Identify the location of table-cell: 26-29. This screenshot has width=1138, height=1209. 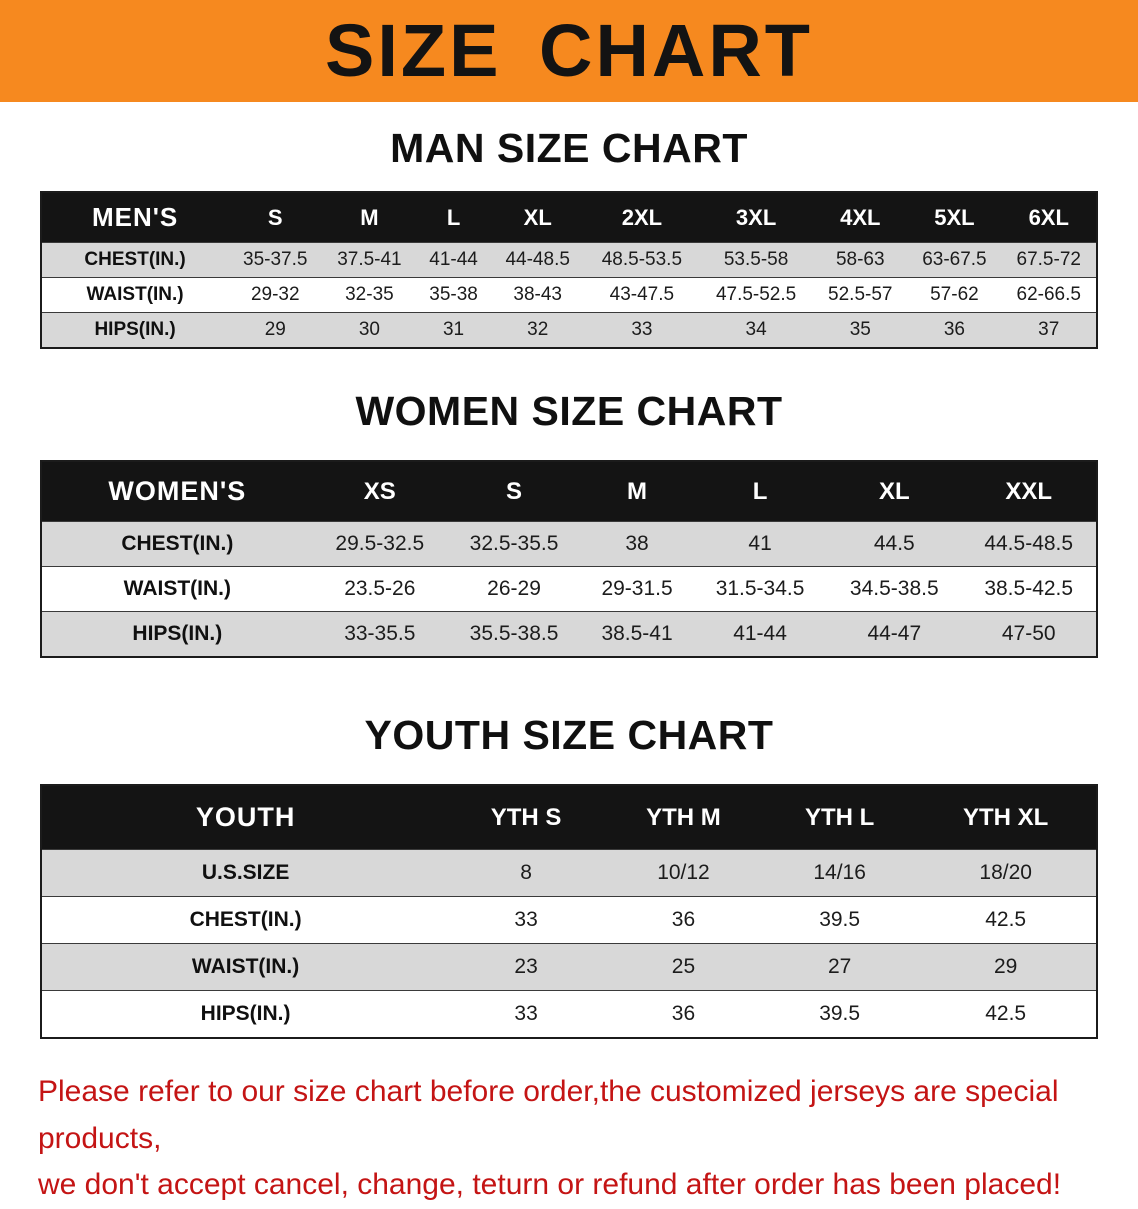
(514, 589).